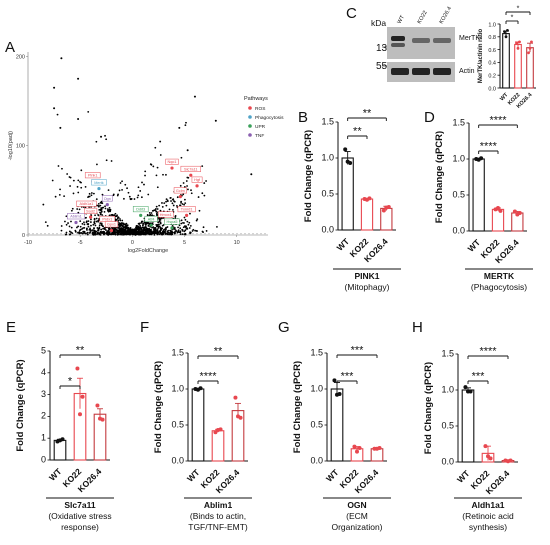  I want to click on blot-band-mertk, so click(421, 40).